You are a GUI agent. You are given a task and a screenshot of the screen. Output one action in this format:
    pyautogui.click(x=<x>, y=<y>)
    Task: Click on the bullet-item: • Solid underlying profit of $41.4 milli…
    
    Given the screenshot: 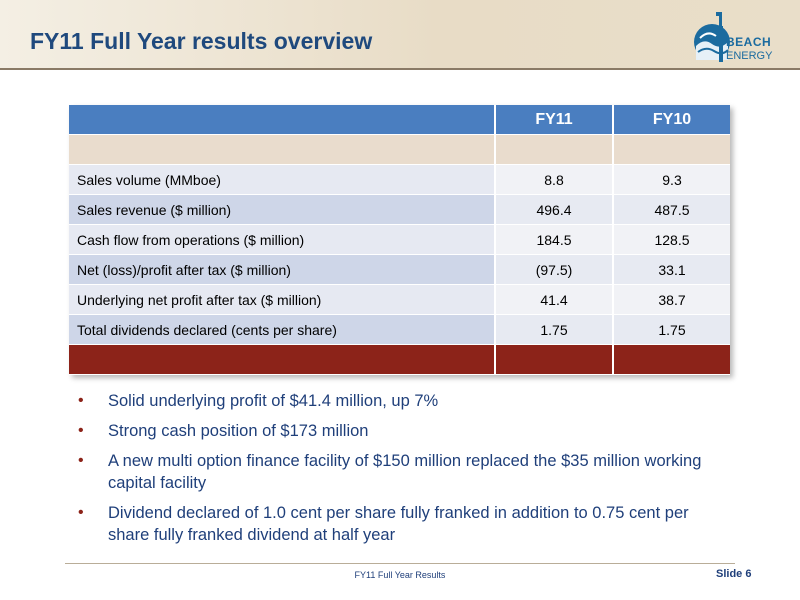 What is the action you would take?
    pyautogui.click(x=398, y=401)
    